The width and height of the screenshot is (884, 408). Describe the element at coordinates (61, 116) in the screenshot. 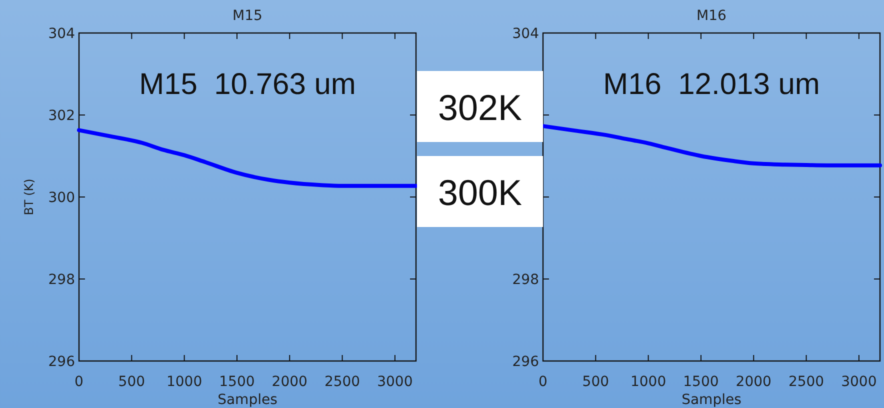

I see `y-tick-label: 302` at that location.